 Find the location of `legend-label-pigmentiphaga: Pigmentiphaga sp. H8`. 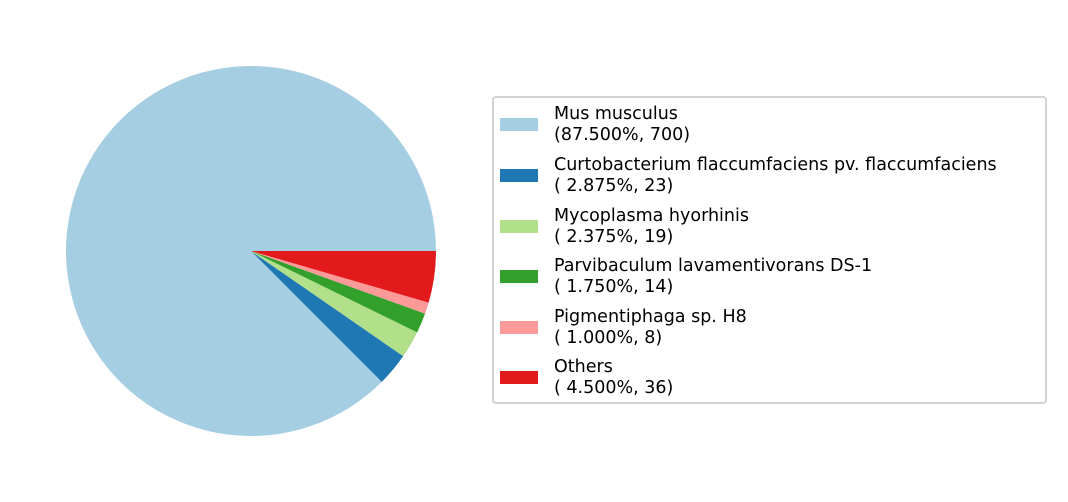

legend-label-pigmentiphaga: Pigmentiphaga sp. H8 is located at coordinates (650, 317).